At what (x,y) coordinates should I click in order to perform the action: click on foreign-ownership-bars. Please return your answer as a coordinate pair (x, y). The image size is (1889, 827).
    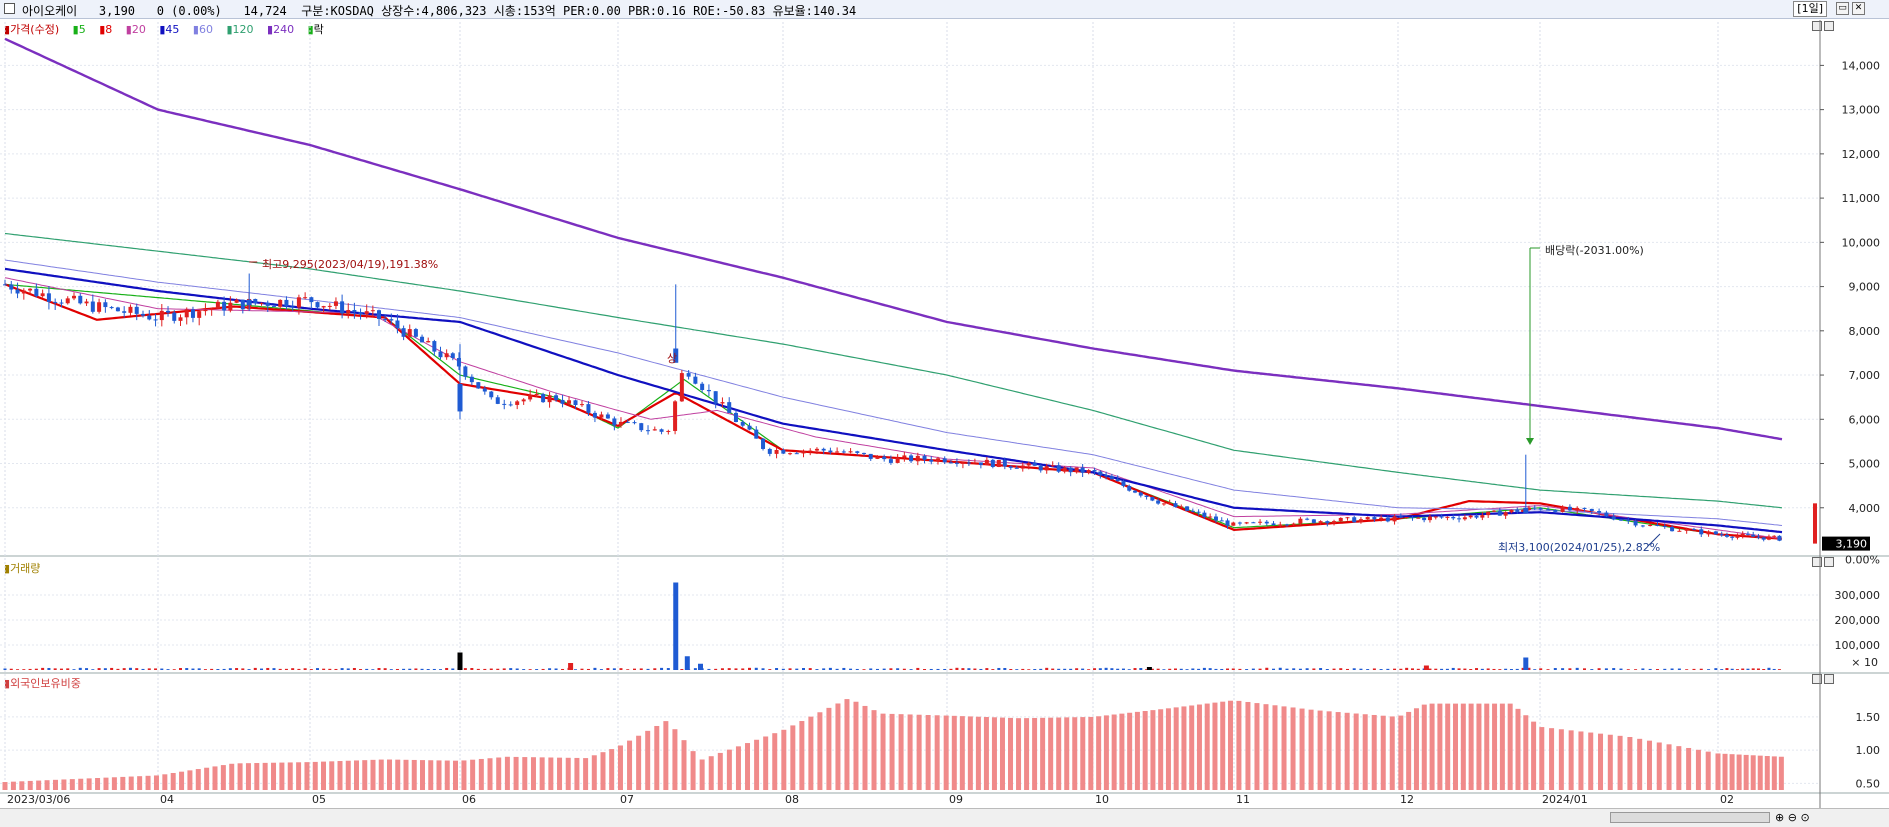
    Looking at the image, I should click on (893, 744).